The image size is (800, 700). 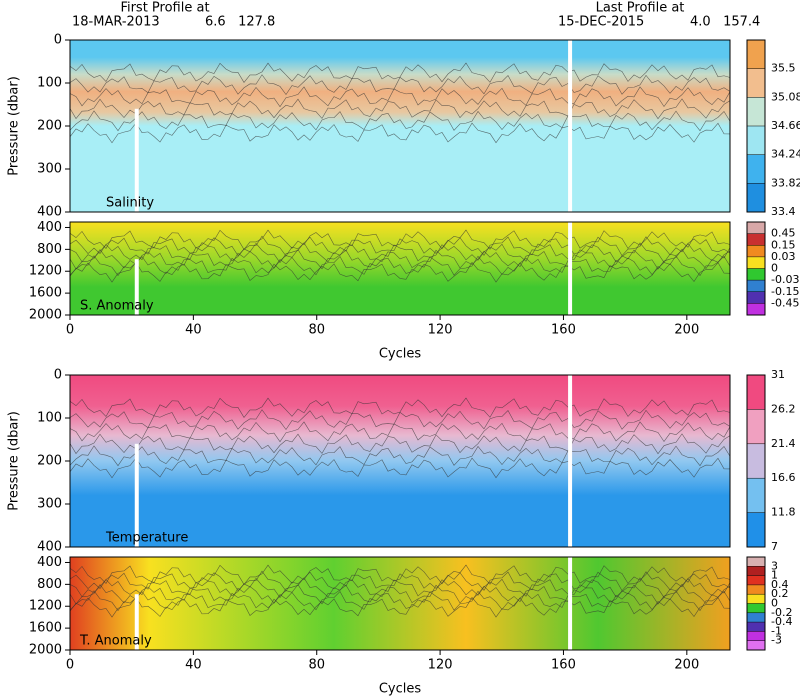 What do you see at coordinates (780, 593) in the screenshot?
I see `colorbar-label: 0.2` at bounding box center [780, 593].